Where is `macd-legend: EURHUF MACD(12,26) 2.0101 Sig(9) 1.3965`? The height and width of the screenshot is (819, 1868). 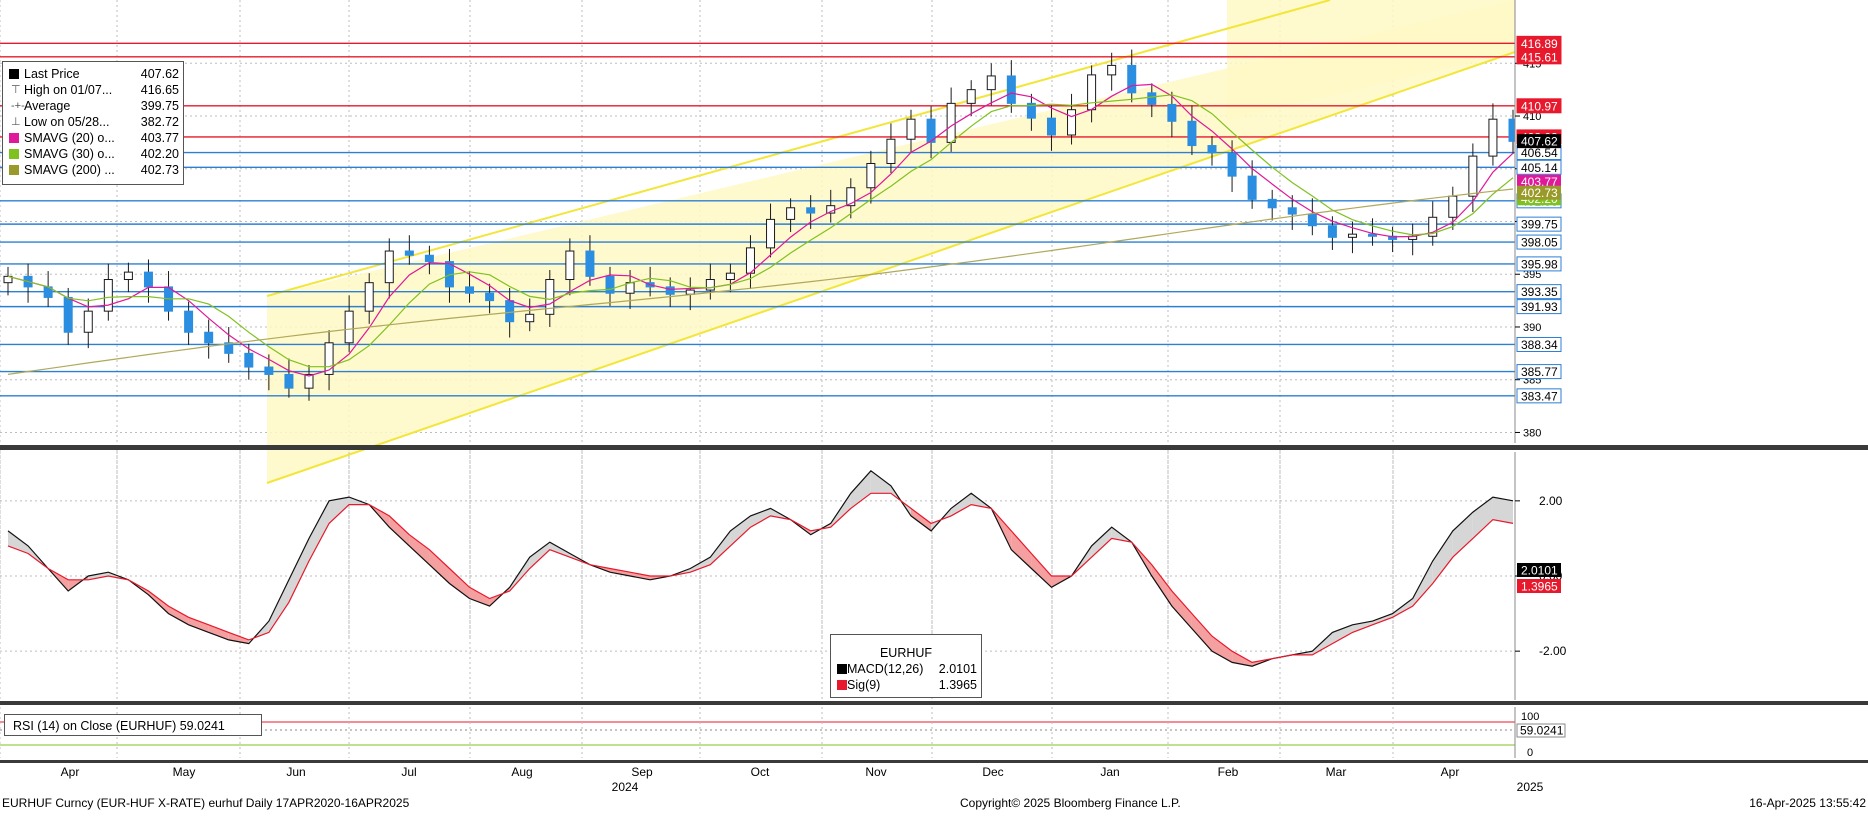 macd-legend: EURHUF MACD(12,26) 2.0101 Sig(9) 1.3965 is located at coordinates (906, 666).